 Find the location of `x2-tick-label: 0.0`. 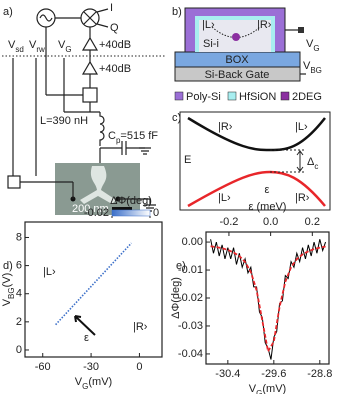

x2-tick-label: 0.0 is located at coordinates (270, 222).